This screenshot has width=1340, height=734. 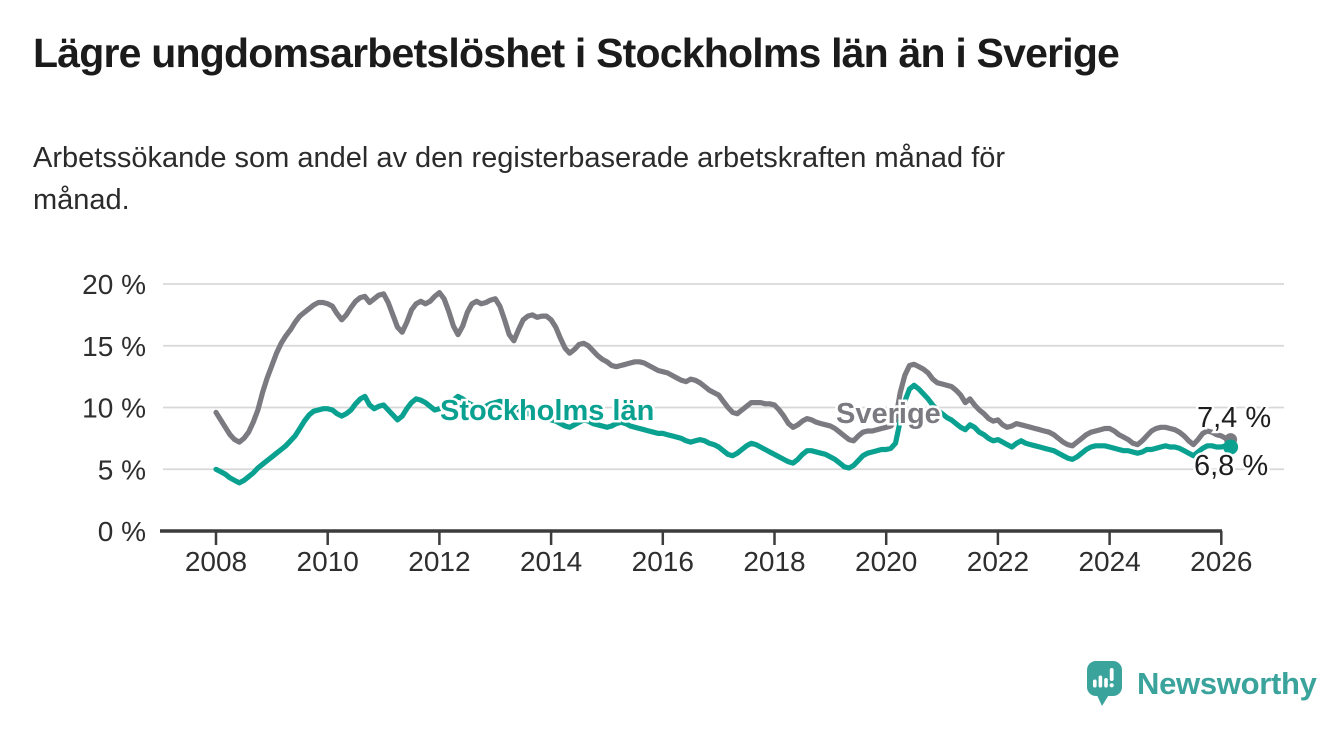 I want to click on subtitle-line: månad., so click(x=81, y=200).